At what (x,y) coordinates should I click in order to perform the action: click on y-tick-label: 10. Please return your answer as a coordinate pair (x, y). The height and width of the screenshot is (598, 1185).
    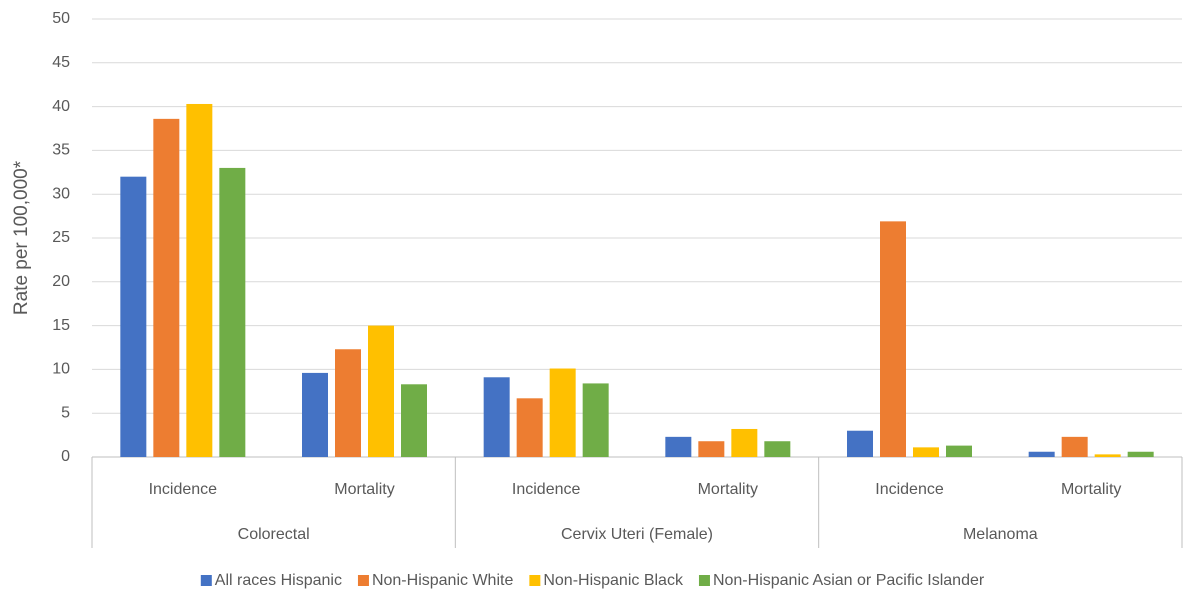
    Looking at the image, I should click on (61, 369).